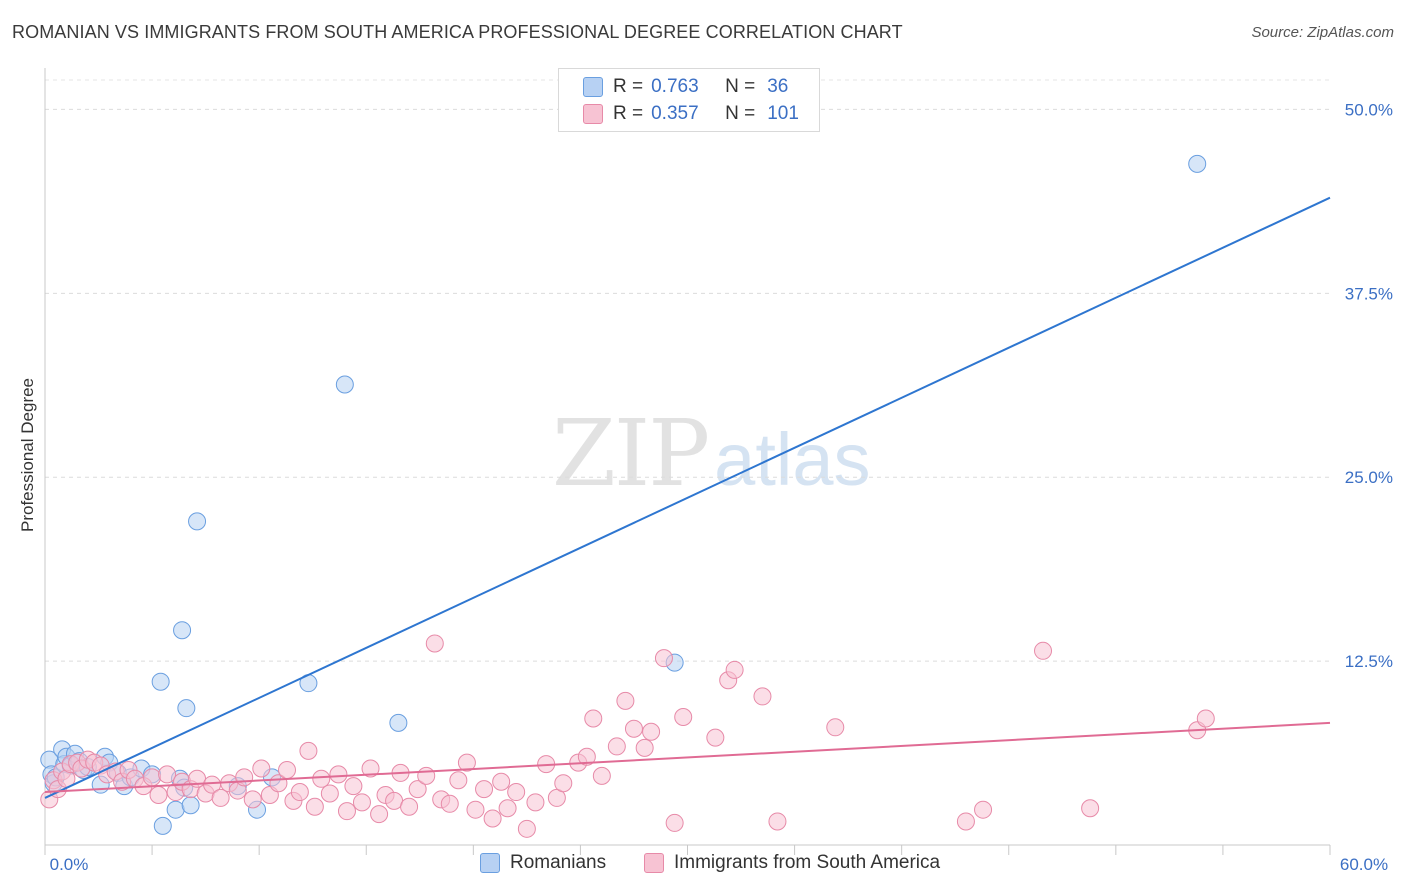  Describe the element at coordinates (593, 114) in the screenshot. I see `legend-swatch-immigrants` at that location.